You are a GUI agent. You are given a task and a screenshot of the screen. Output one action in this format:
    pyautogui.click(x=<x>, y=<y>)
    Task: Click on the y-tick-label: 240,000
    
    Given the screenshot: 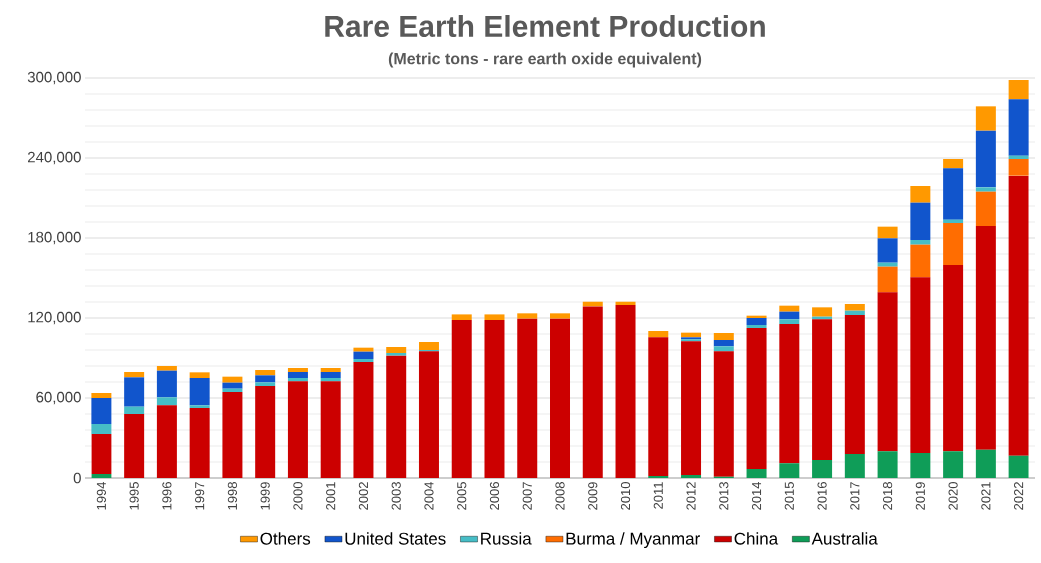 What is the action you would take?
    pyautogui.click(x=54, y=158)
    